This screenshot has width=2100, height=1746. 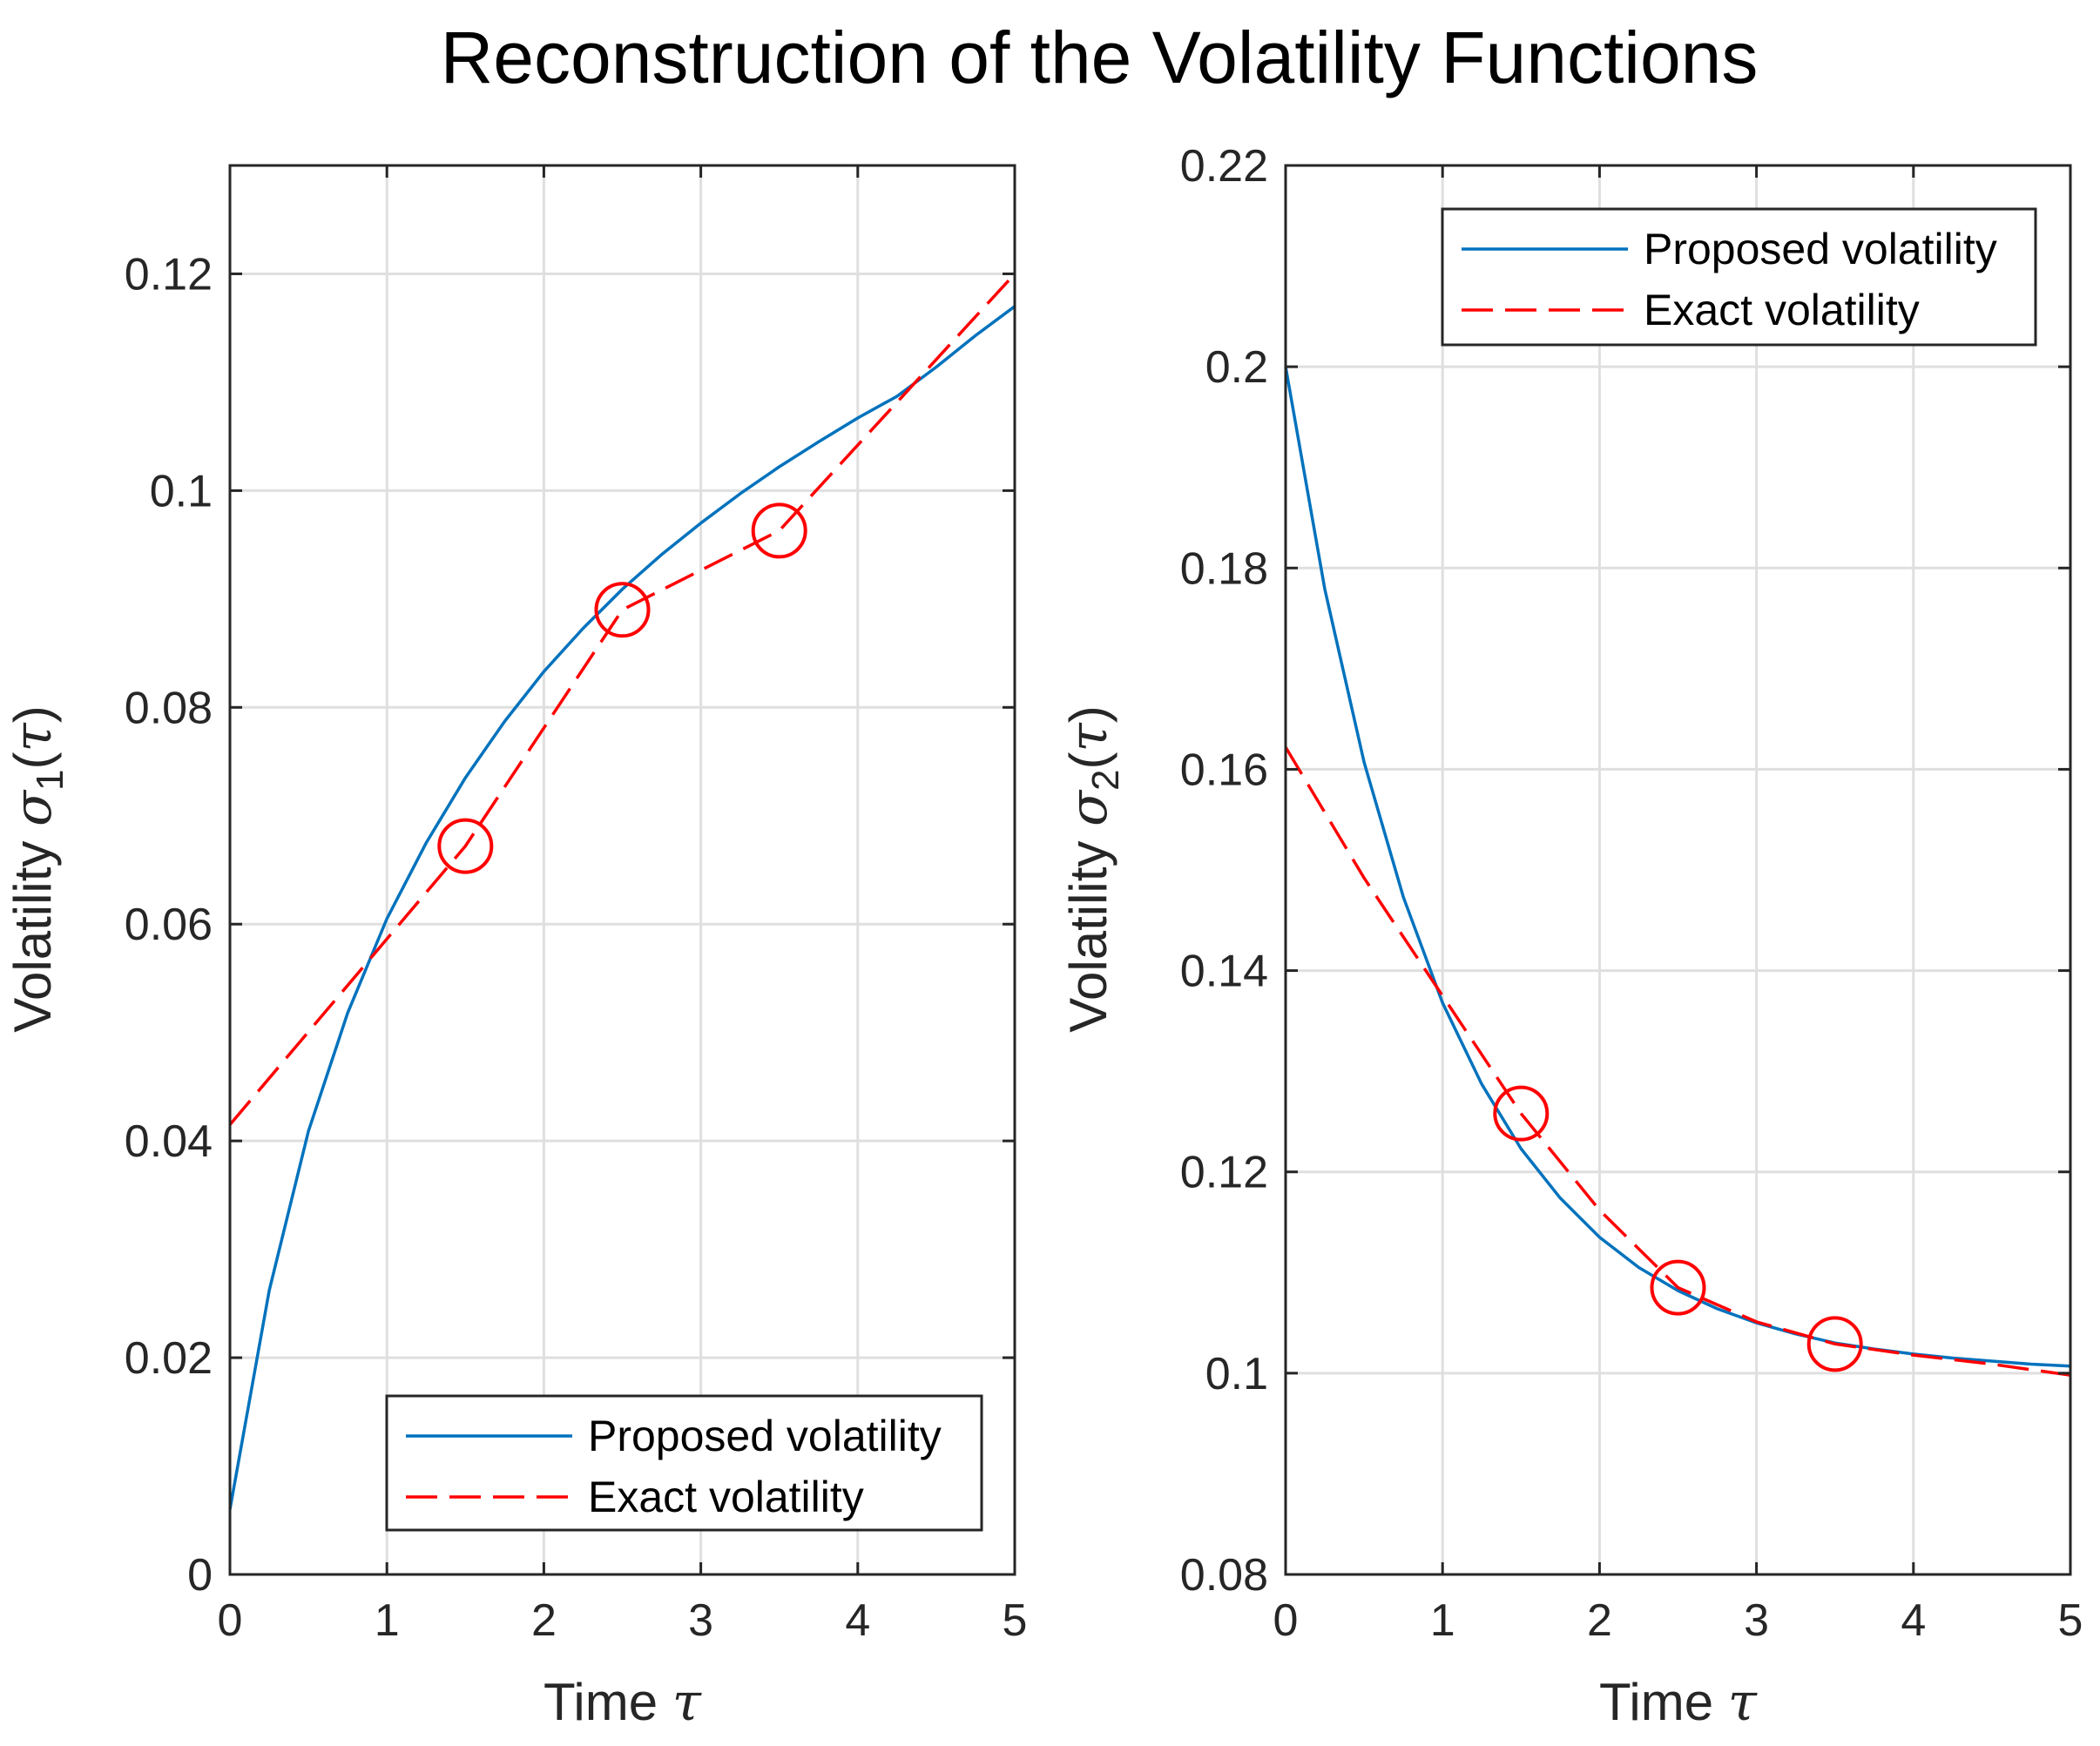 What do you see at coordinates (169, 1358) in the screenshot?
I see `left-y-tick-label: 0.02` at bounding box center [169, 1358].